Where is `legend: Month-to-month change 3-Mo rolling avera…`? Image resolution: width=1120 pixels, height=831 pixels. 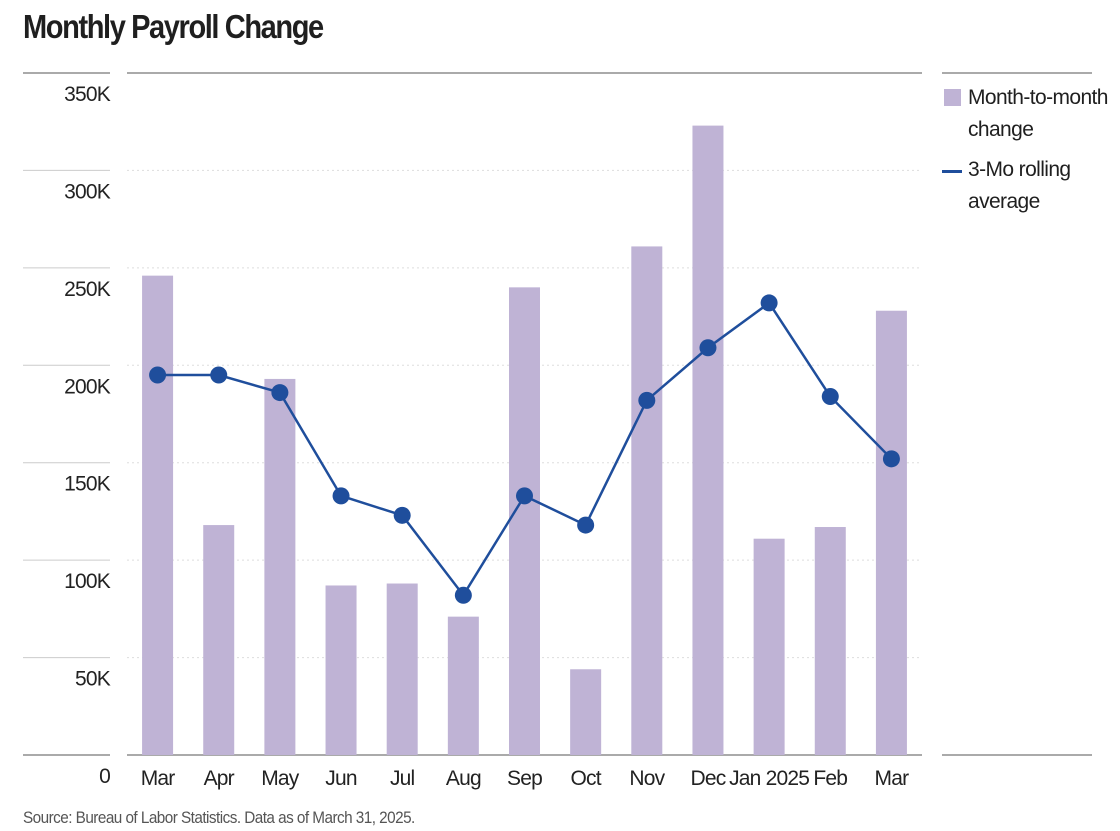
legend: Month-to-month change 3-Mo rolling avera… is located at coordinates (1027, 150).